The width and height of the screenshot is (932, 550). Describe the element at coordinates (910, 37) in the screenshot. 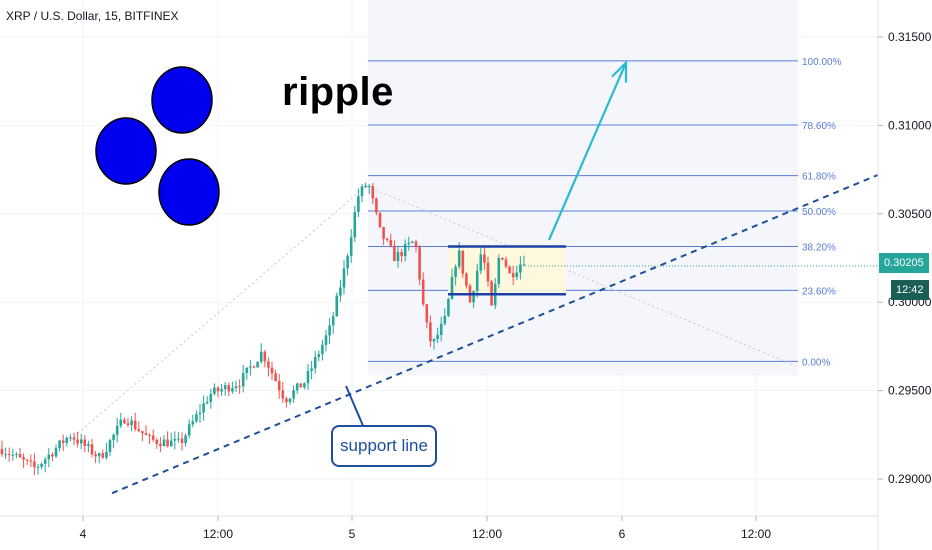

I see `y-tick-label: 0.31500` at that location.